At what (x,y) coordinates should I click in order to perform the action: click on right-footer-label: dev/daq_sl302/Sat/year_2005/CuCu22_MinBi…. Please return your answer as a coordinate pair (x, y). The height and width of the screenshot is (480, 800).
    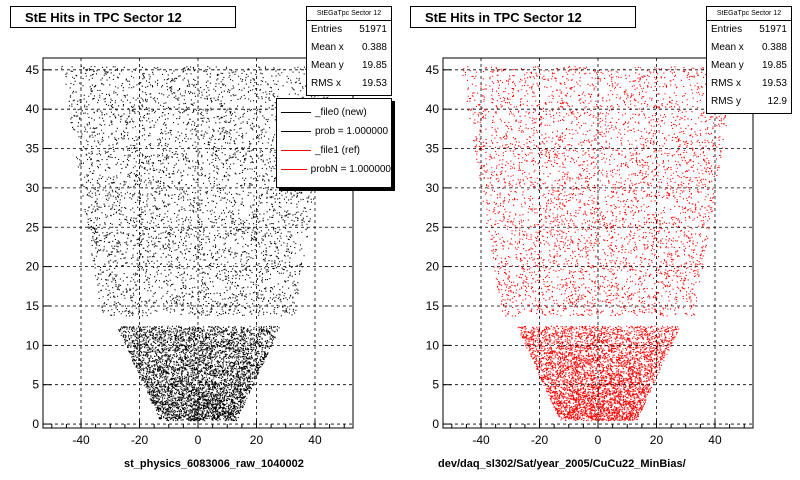
    Looking at the image, I should click on (562, 464).